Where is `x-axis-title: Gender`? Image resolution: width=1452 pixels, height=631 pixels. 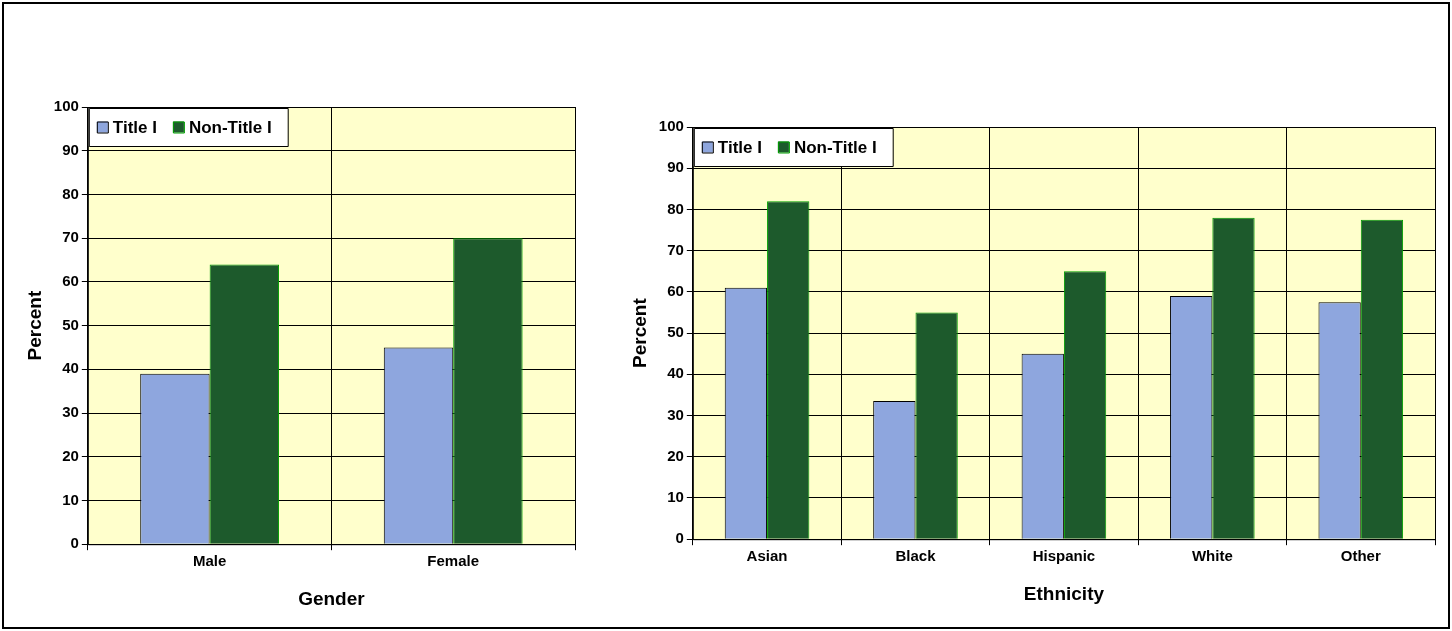
x-axis-title: Gender is located at coordinates (332, 598).